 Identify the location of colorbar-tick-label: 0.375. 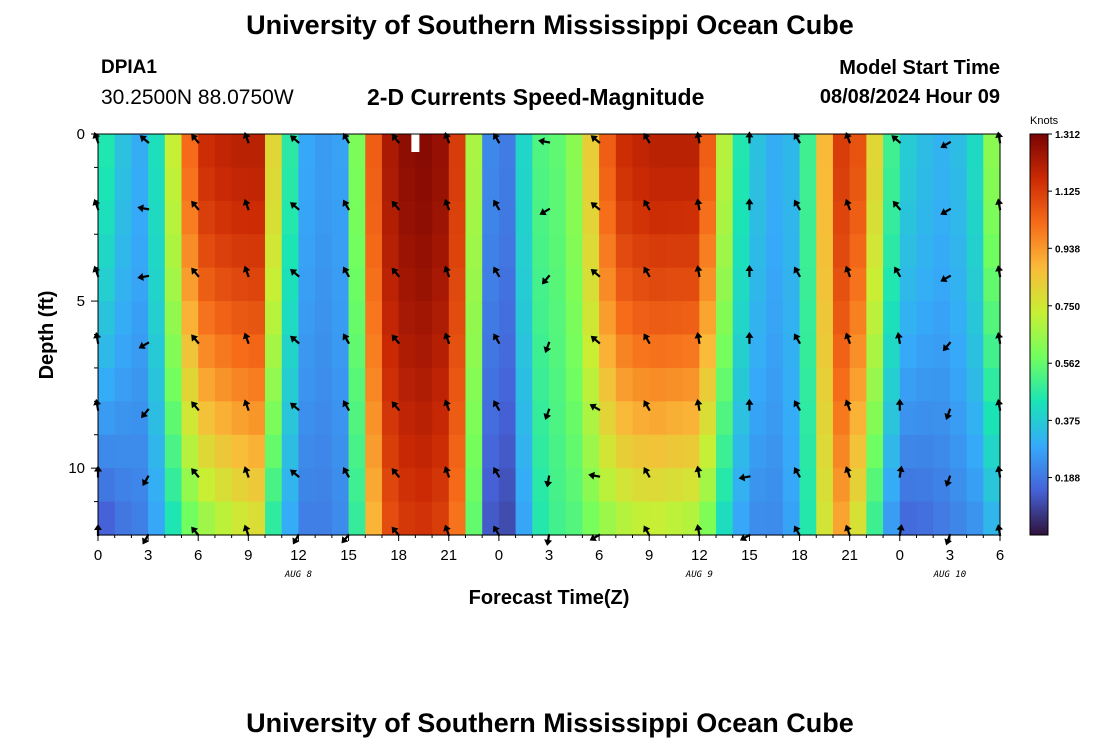
(1067, 421).